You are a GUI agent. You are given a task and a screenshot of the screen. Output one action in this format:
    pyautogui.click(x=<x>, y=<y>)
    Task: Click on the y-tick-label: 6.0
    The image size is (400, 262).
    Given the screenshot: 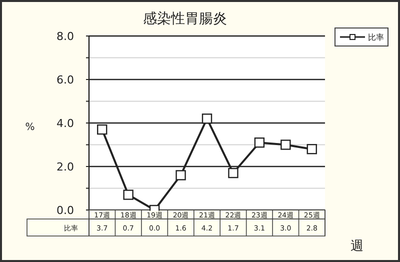 What is the action you would take?
    pyautogui.click(x=65, y=80)
    